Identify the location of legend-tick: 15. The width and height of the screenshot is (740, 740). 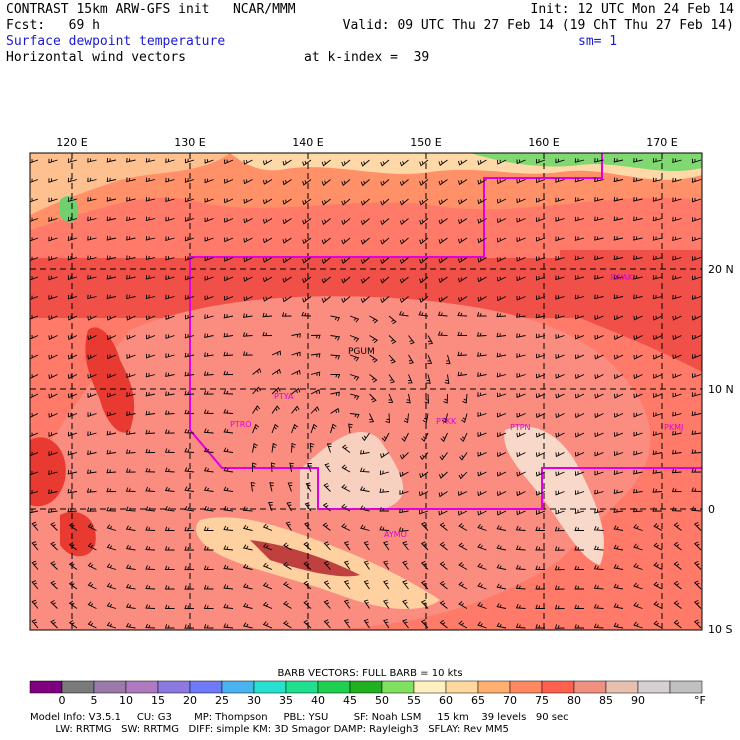
(158, 700).